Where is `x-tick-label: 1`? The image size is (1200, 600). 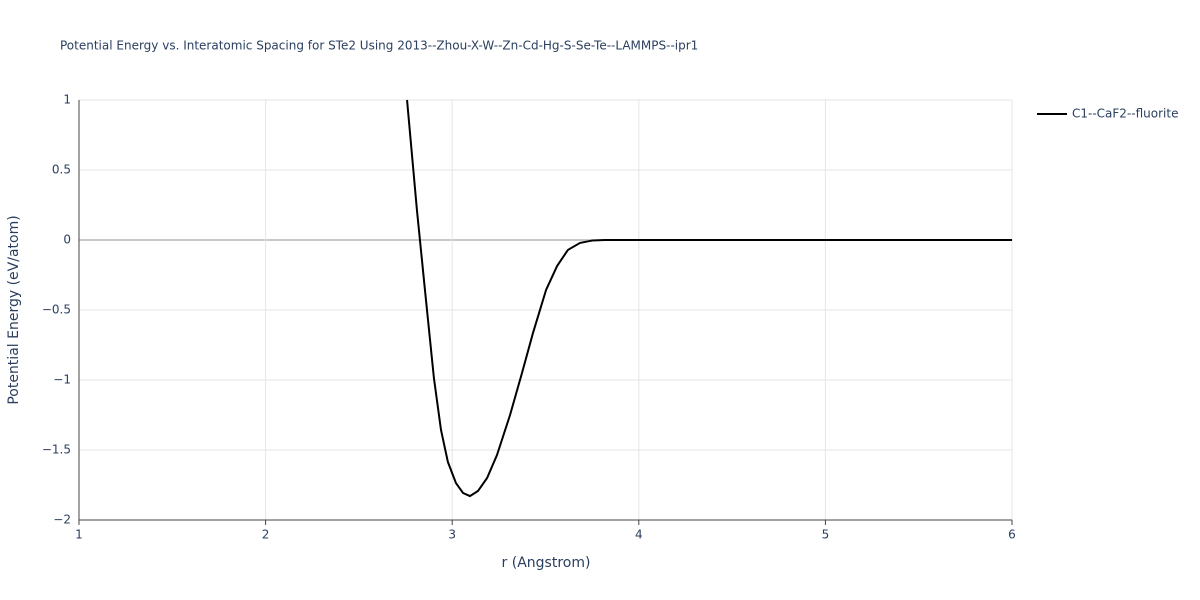
x-tick-label: 1 is located at coordinates (79, 535).